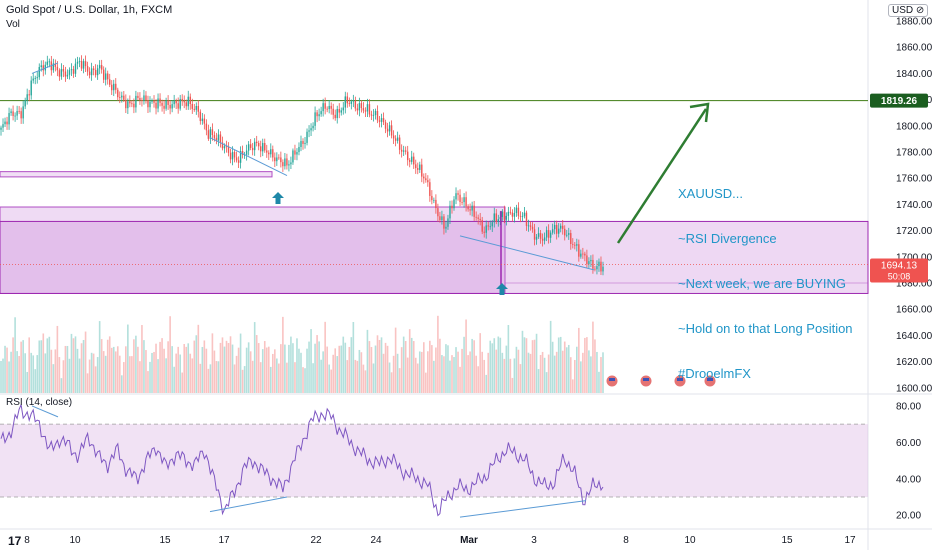 The width and height of the screenshot is (932, 550). What do you see at coordinates (75, 540) in the screenshot?
I see `time-tick-label: 10` at bounding box center [75, 540].